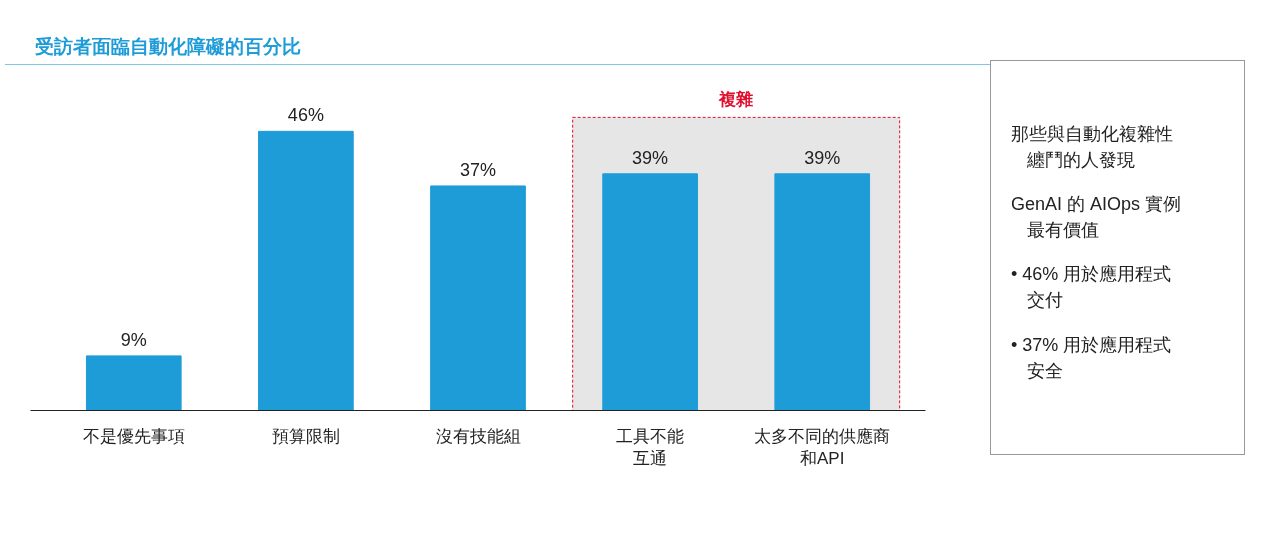  Describe the element at coordinates (650, 447) in the screenshot. I see `x-tick-label: 工具不能互通` at that location.